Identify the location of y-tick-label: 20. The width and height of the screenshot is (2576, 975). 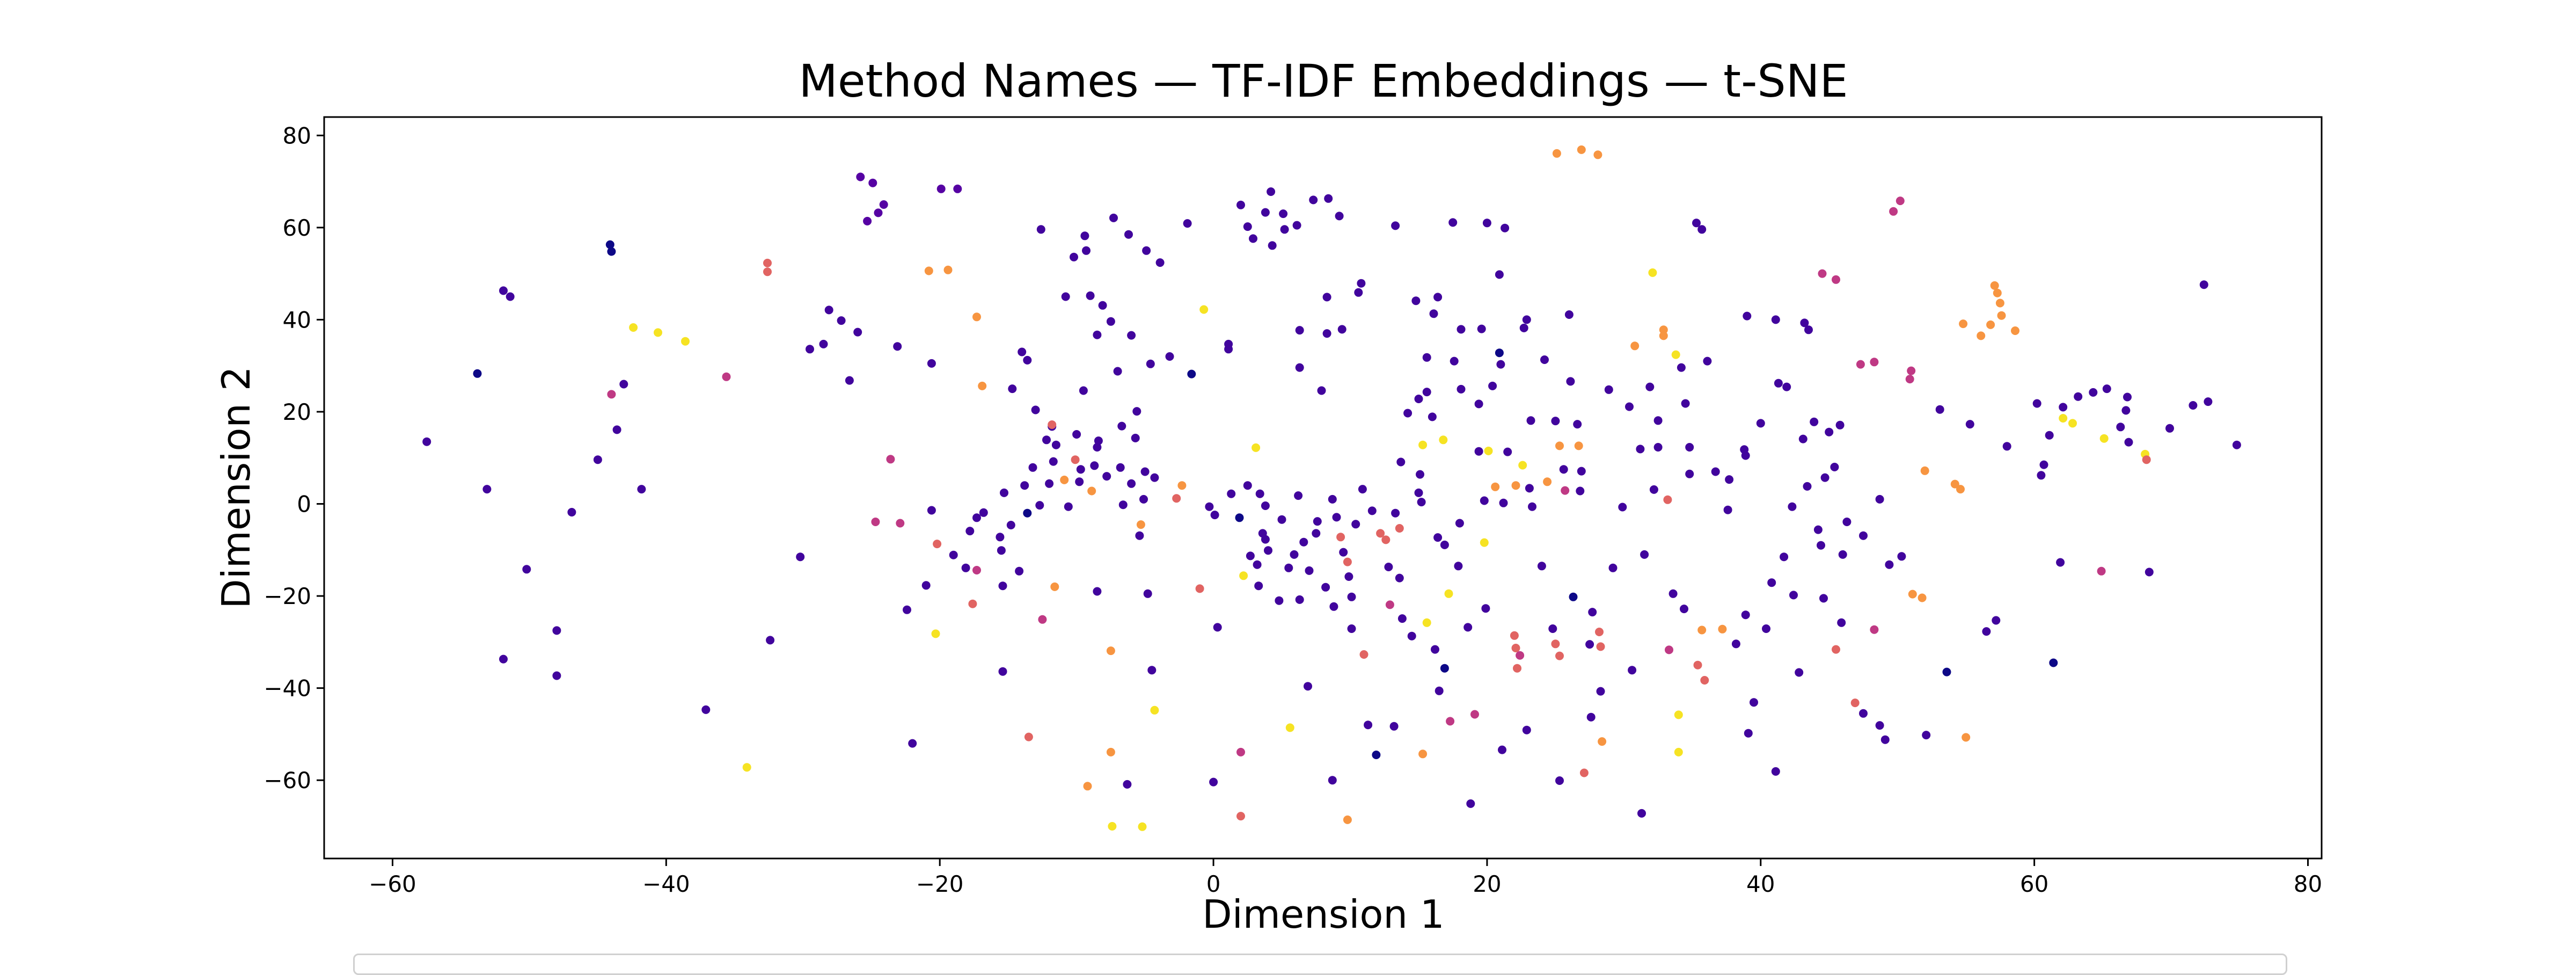
(297, 412).